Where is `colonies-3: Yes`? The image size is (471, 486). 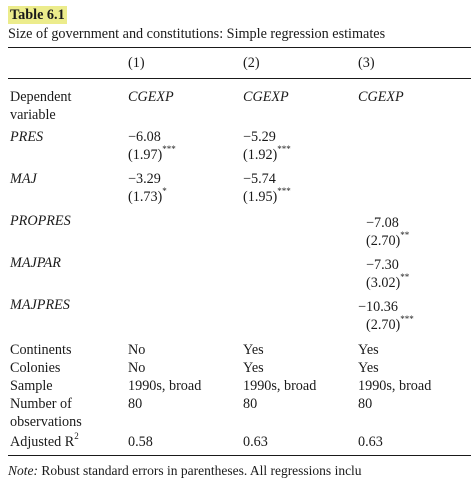
colonies-3: Yes is located at coordinates (368, 368).